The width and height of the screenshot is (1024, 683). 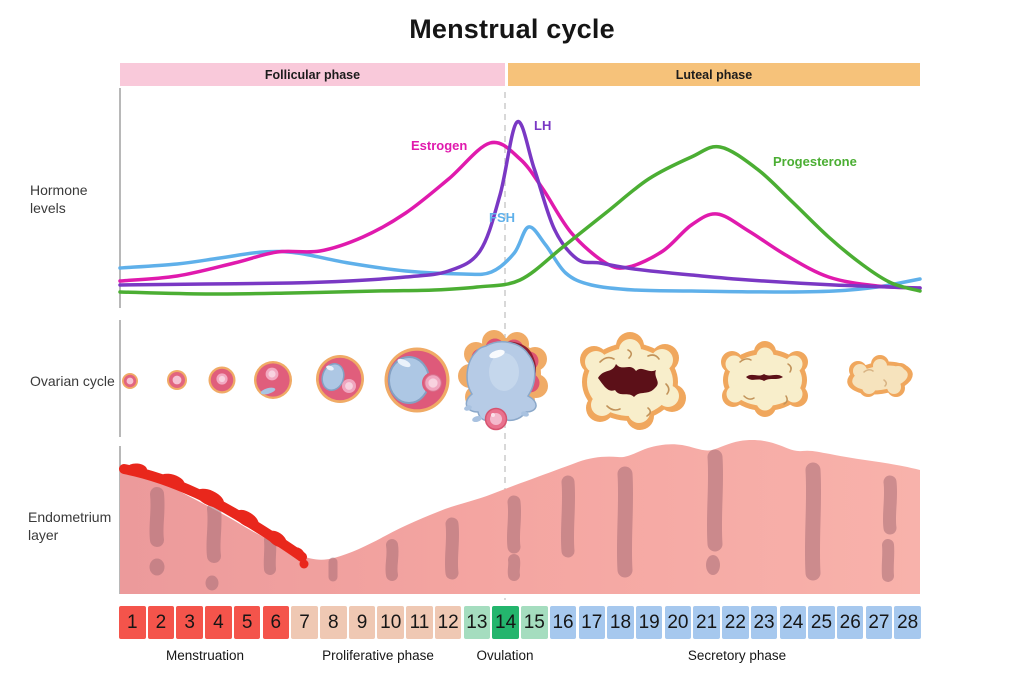 What do you see at coordinates (304, 622) in the screenshot?
I see `day-cell-7: 7` at bounding box center [304, 622].